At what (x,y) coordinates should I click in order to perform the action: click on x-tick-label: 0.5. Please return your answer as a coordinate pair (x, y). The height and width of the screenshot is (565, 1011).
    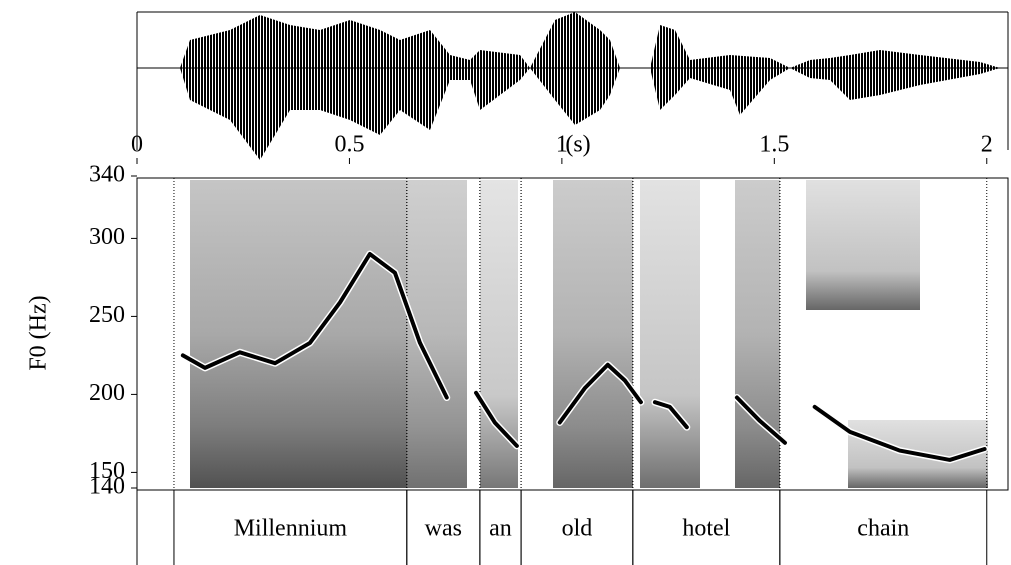
    Looking at the image, I should click on (349, 145).